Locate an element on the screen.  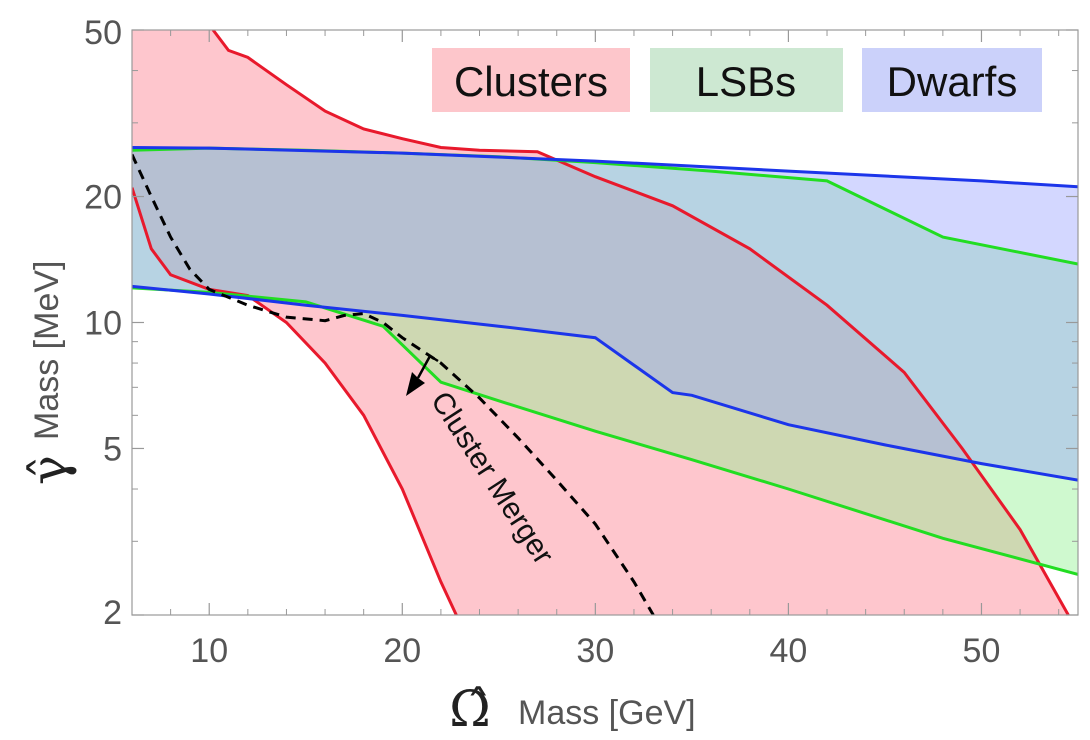
upper-boundary-dwarfs is located at coordinates (605, 167).